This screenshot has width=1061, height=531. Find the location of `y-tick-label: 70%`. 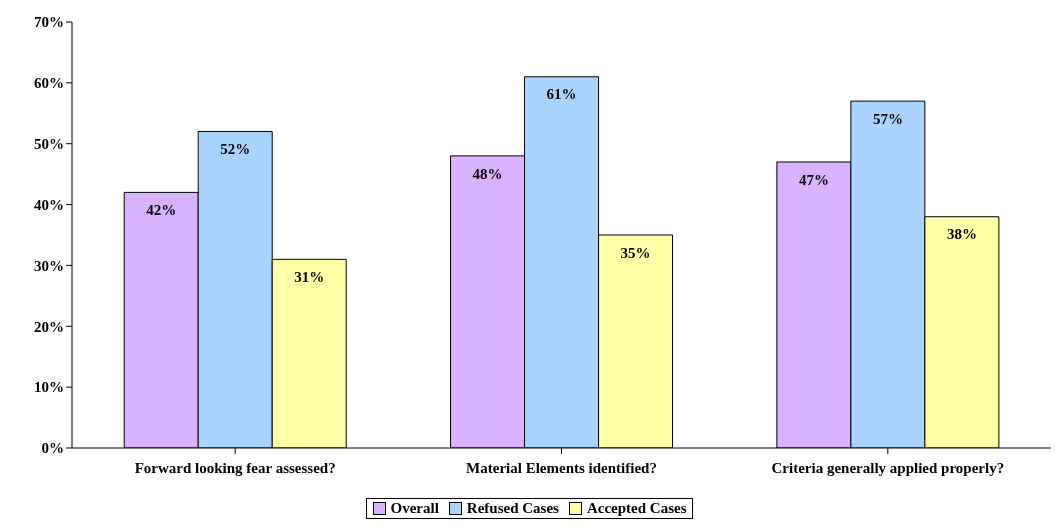

y-tick-label: 70% is located at coordinates (49, 22).